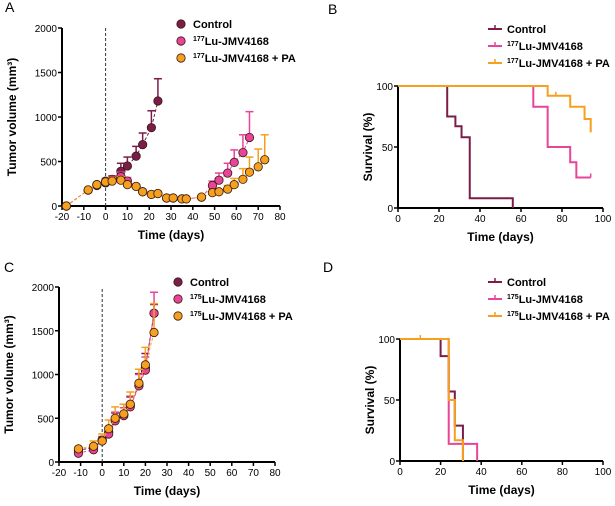 The image size is (615, 506). Describe the element at coordinates (43, 288) in the screenshot. I see `y-tick-label: 2000` at that location.